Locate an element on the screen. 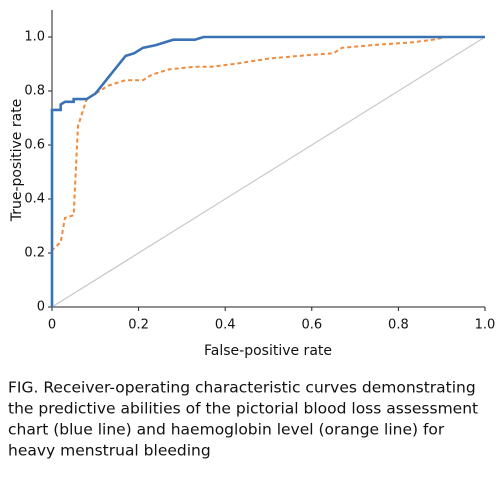 Image resolution: width=499 pixels, height=479 pixels. y-tick-label: 0 is located at coordinates (41, 307).